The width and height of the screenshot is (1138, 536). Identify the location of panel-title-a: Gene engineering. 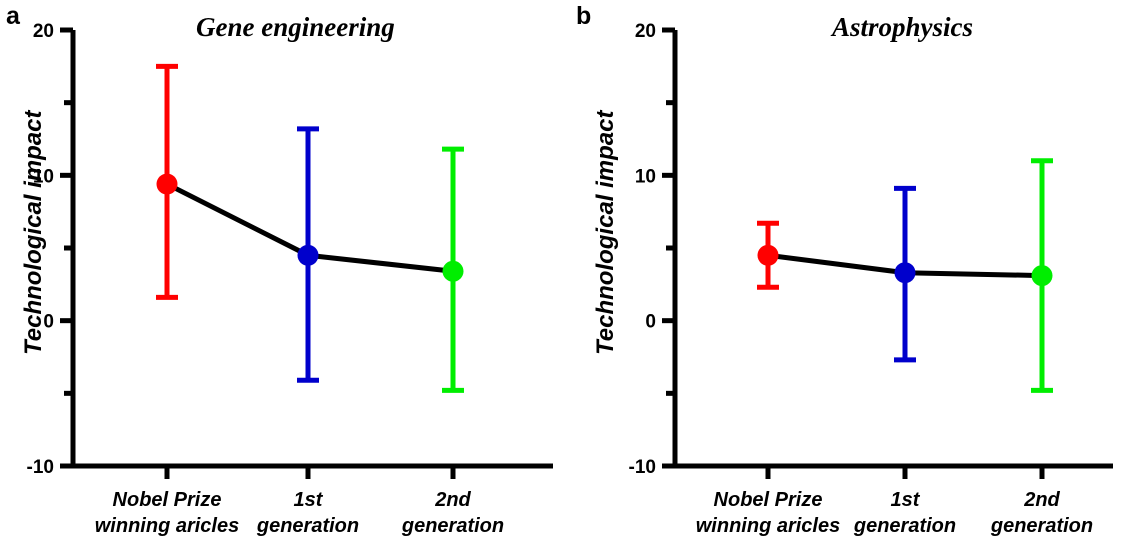
(295, 27).